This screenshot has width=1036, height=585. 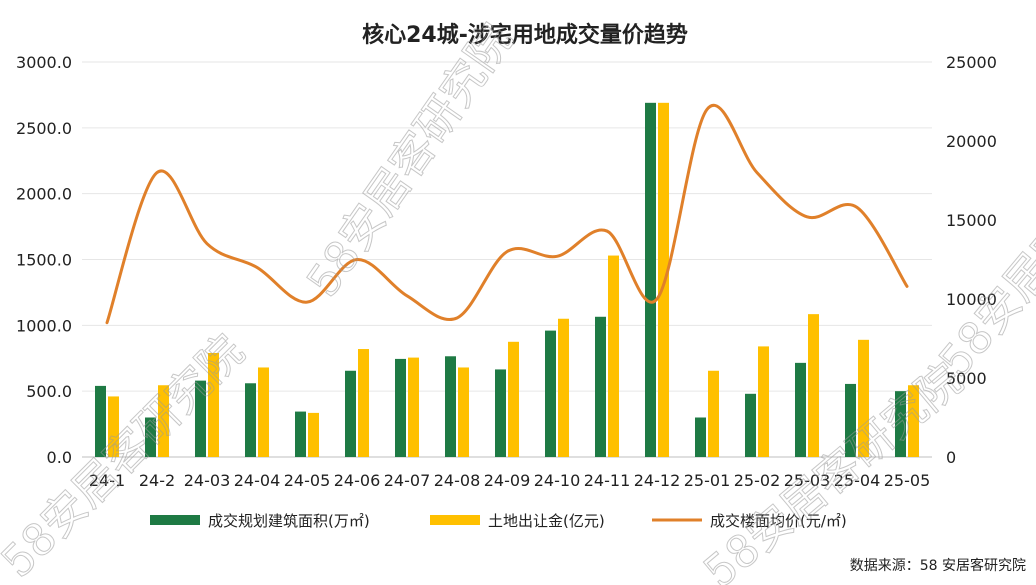 What do you see at coordinates (807, 480) in the screenshot?
I see `x-axis-tick-label: 25-03` at bounding box center [807, 480].